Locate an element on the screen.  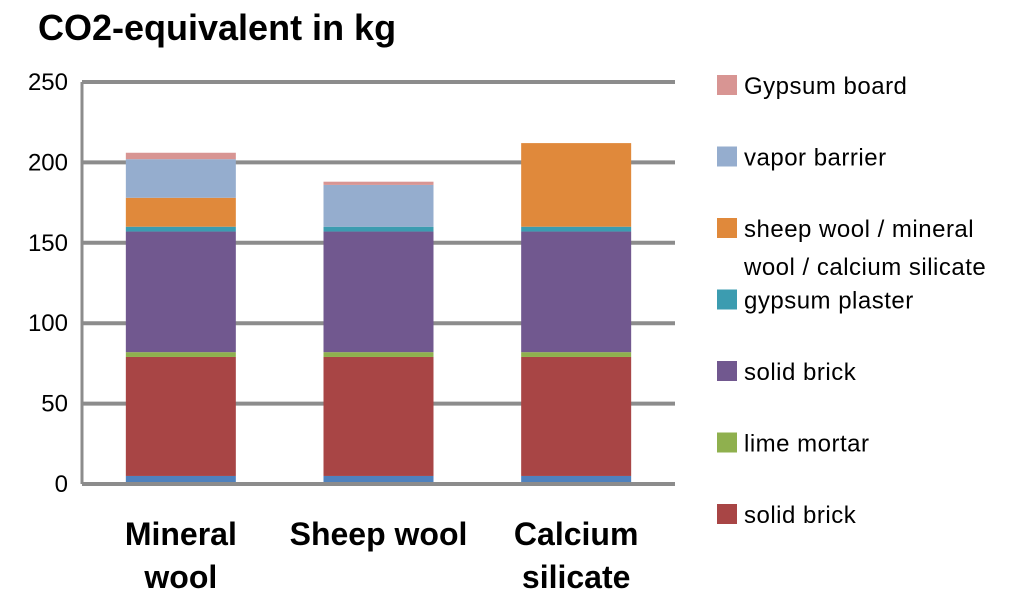
x-category-label: wool is located at coordinates (180, 577).